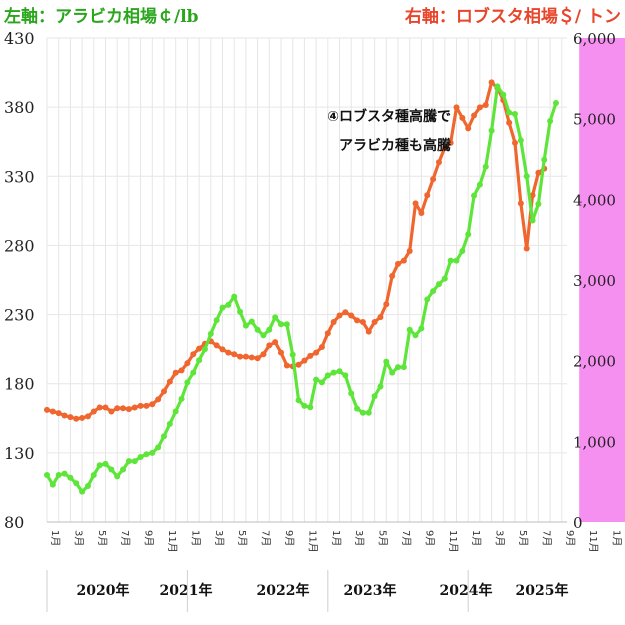  Describe the element at coordinates (594, 120) in the screenshot. I see `right-tick-label: 5,000` at that location.